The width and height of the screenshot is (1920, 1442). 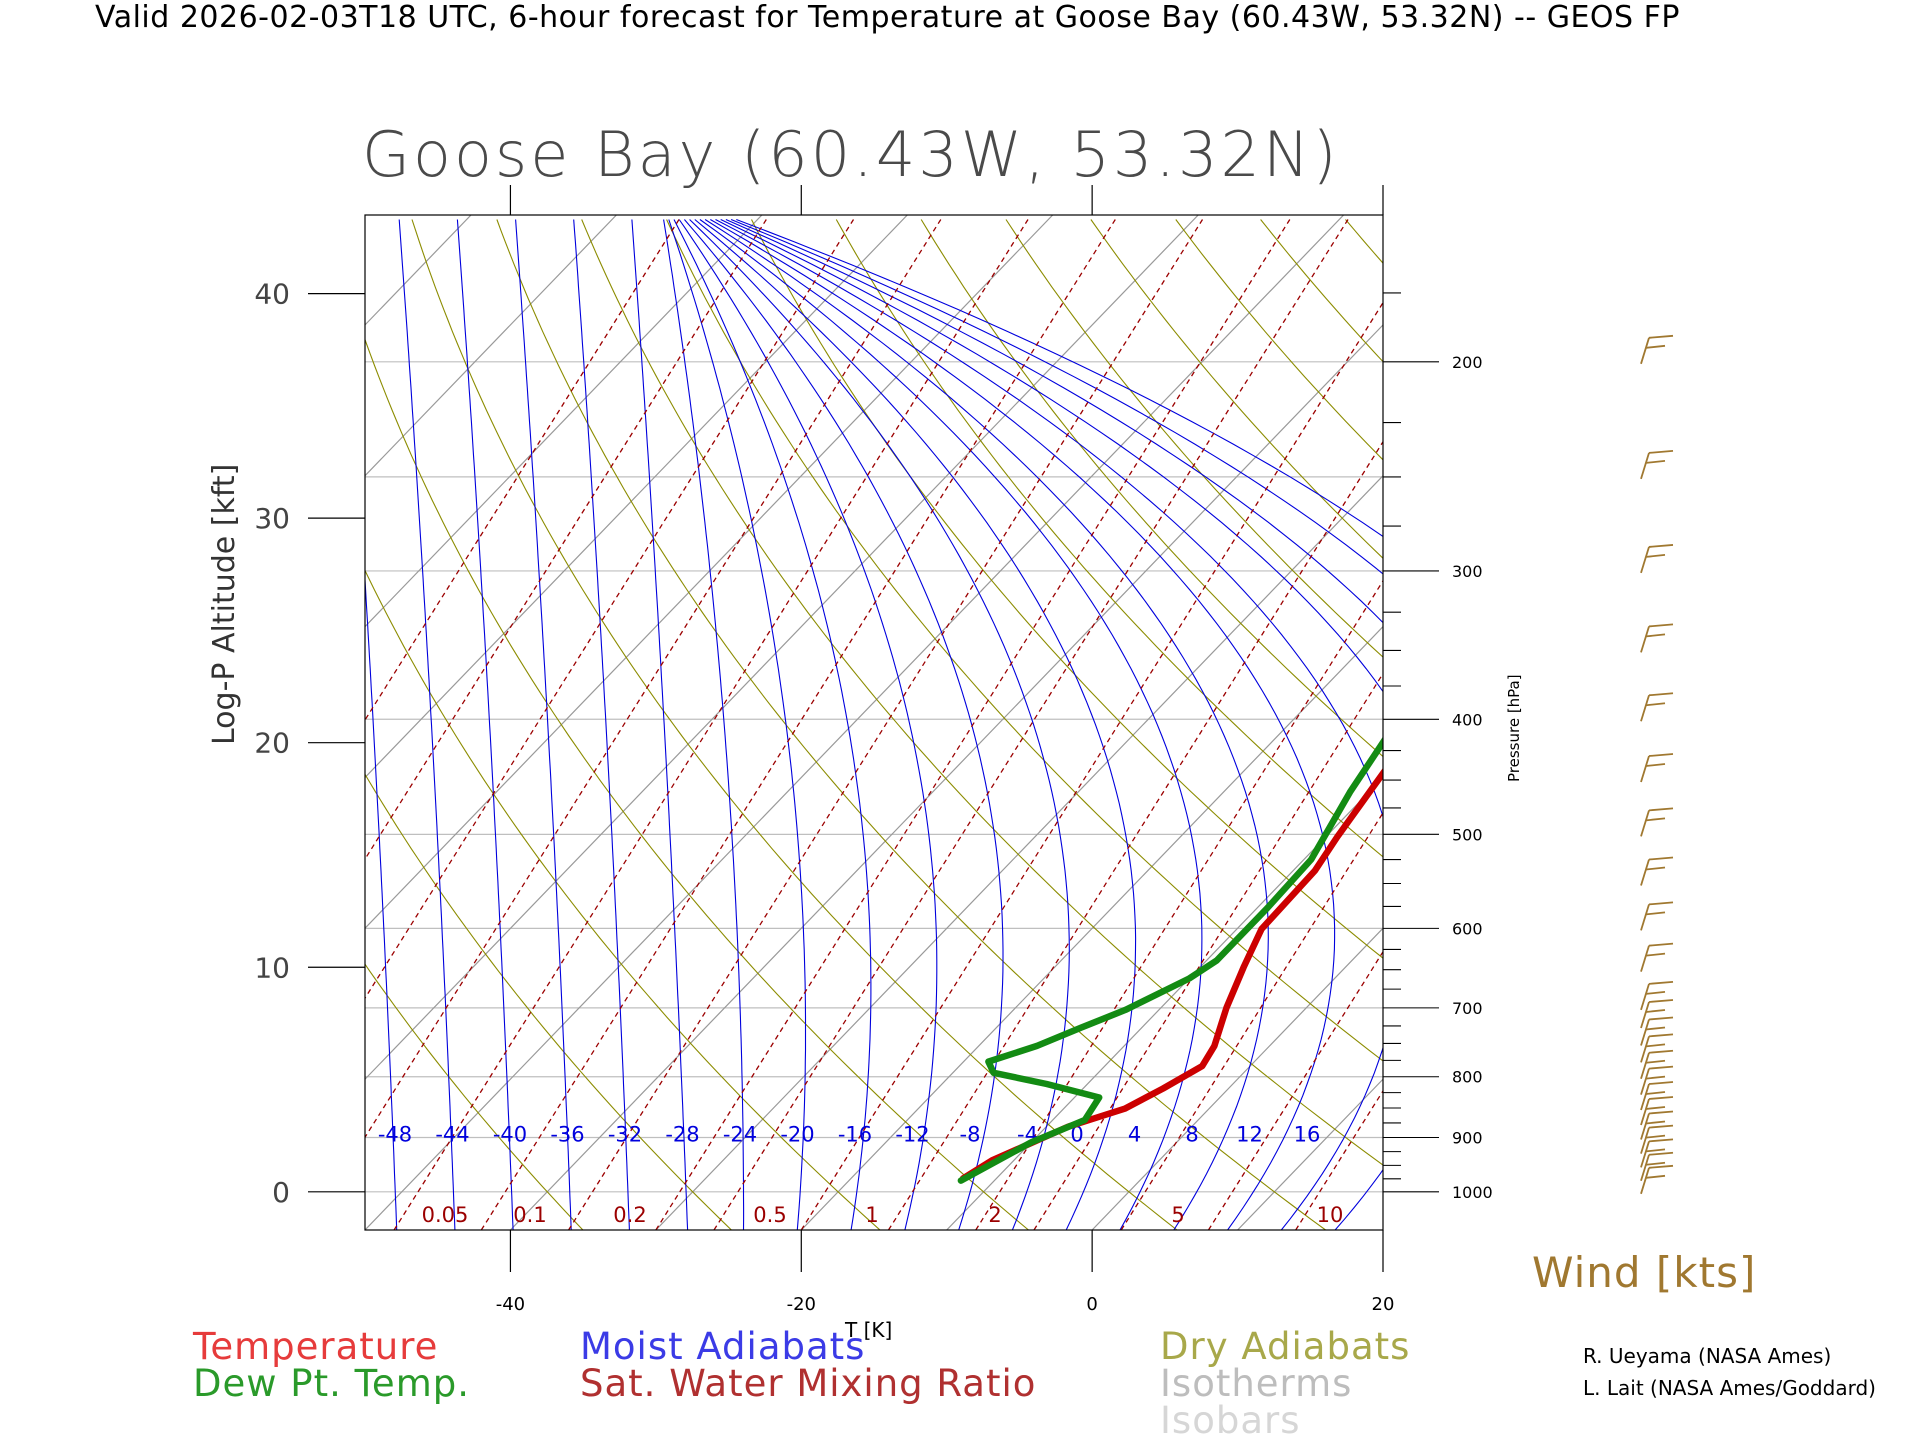 I want to click on moist-adiabat-label: -36, so click(x=567, y=1134).